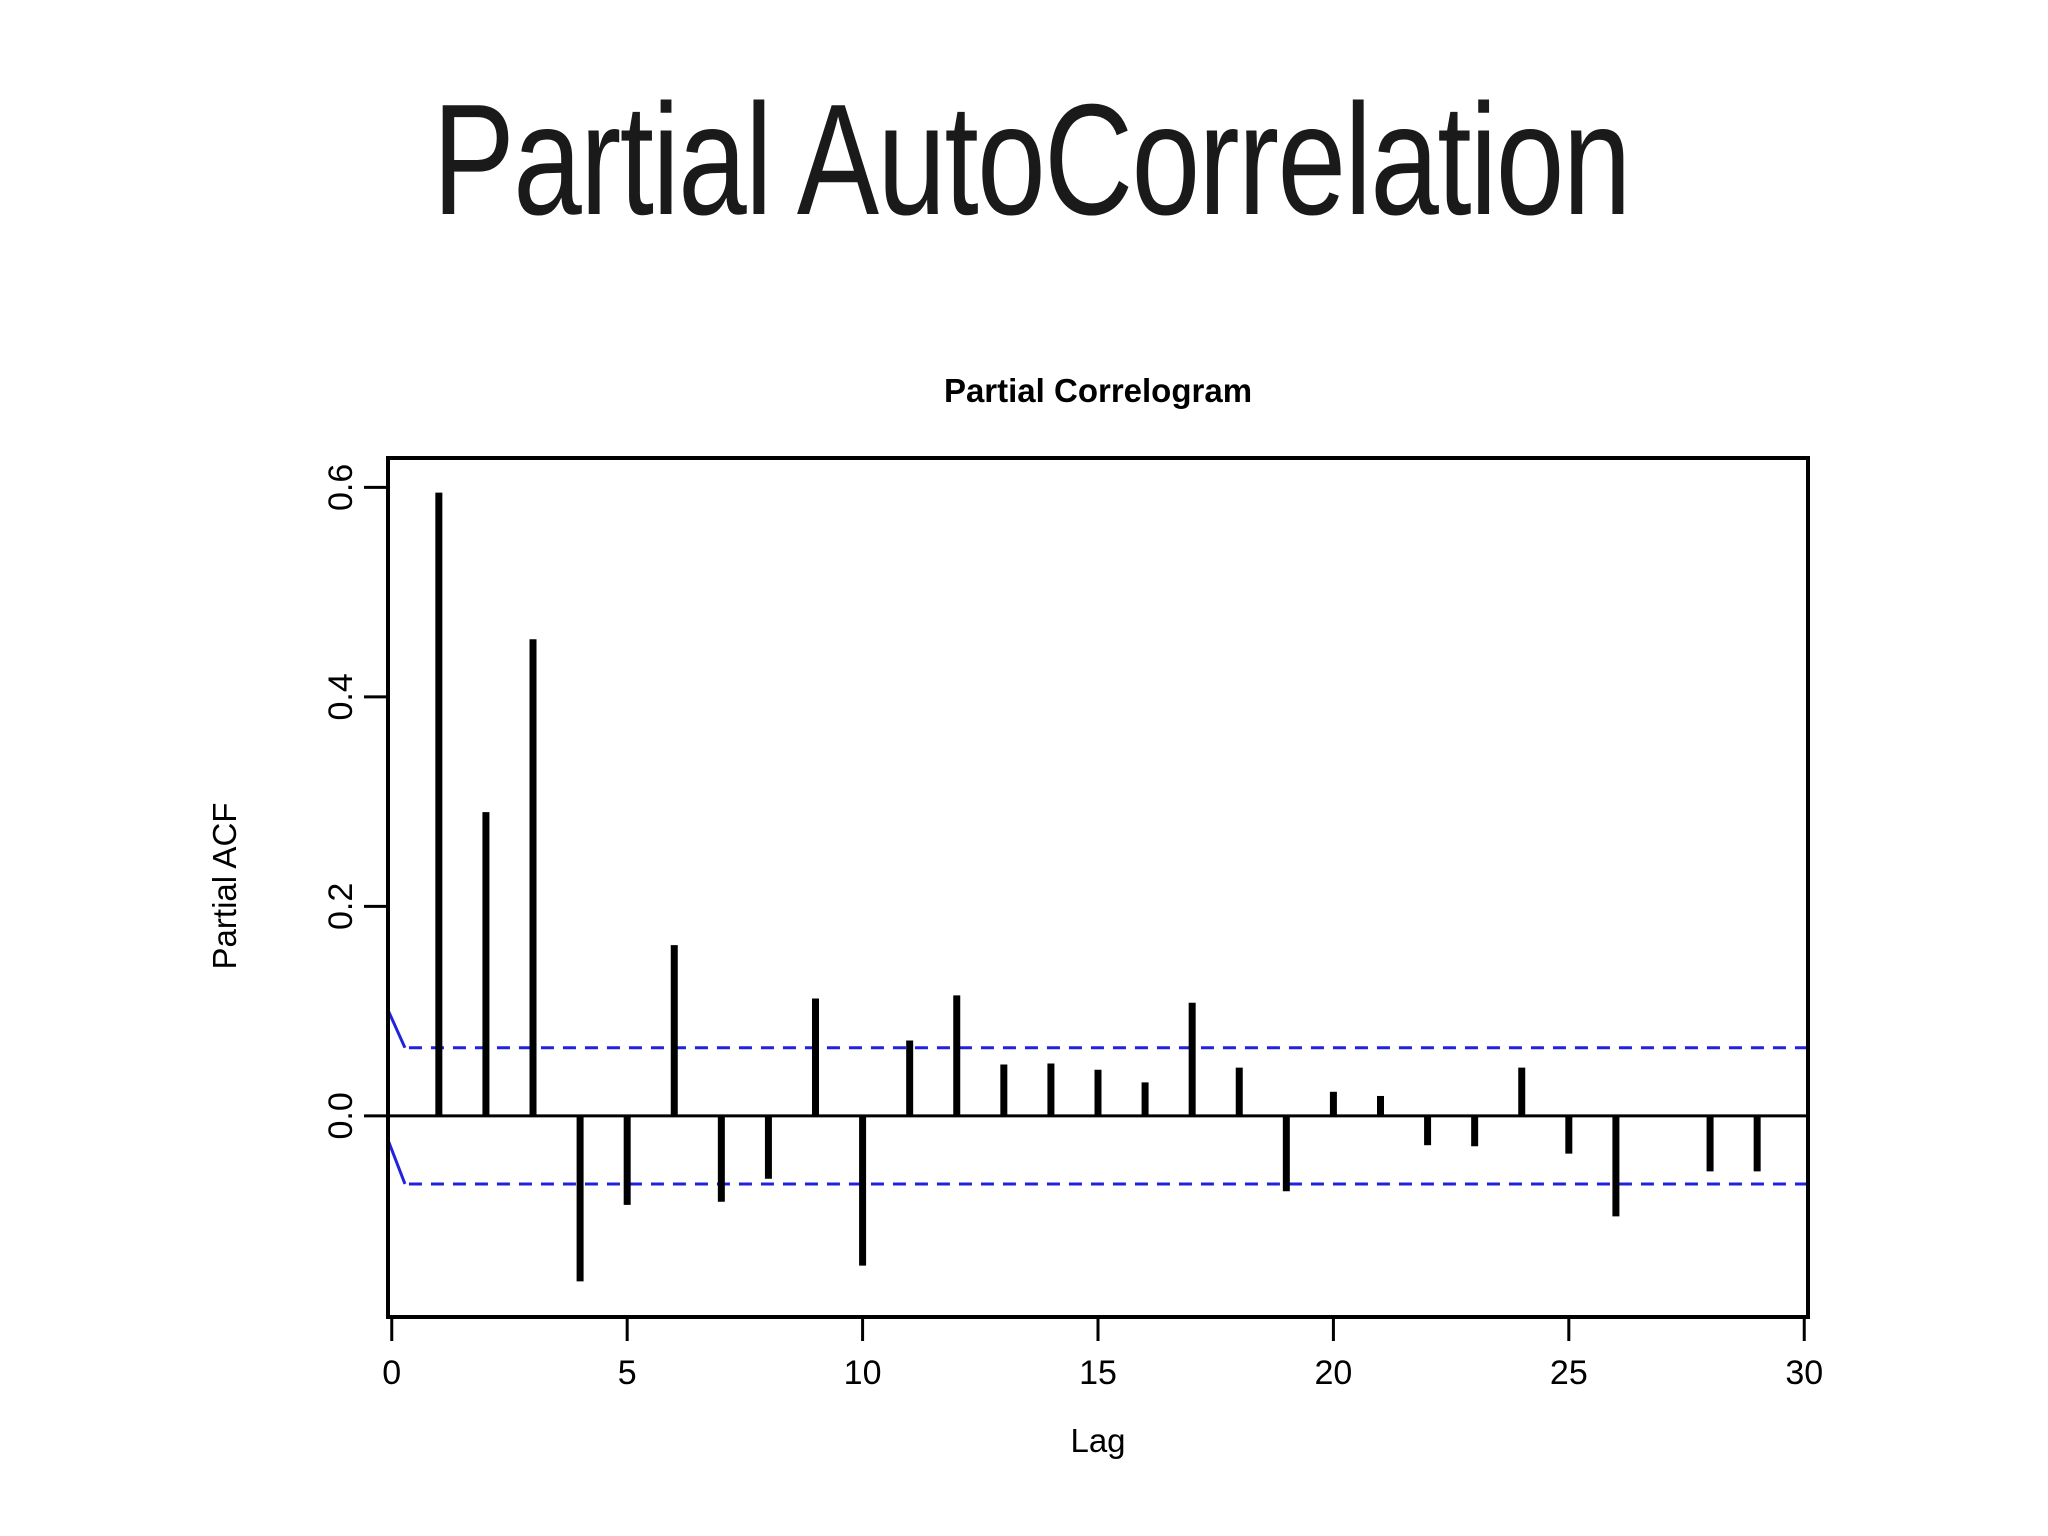 This screenshot has width=2048, height=1536. I want to click on y-axis-label: Partial ACF, so click(224, 886).